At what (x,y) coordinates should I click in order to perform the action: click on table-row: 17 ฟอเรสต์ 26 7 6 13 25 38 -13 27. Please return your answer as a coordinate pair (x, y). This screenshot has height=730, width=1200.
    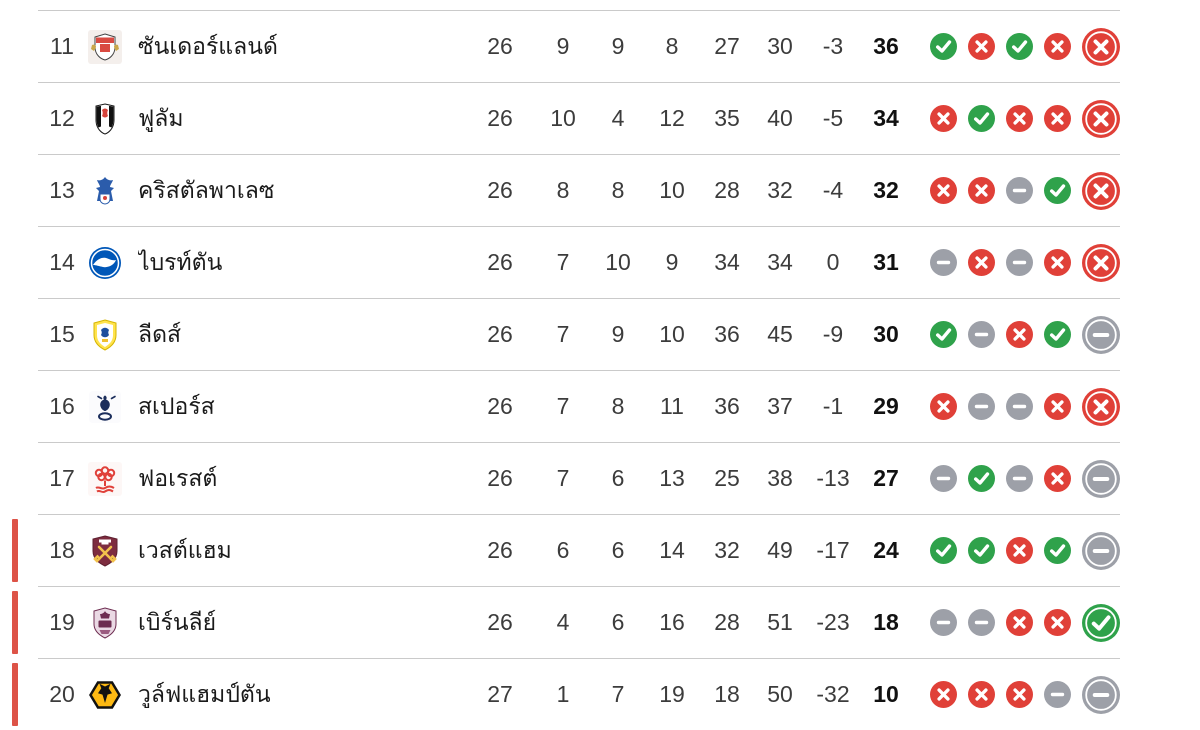
    Looking at the image, I should click on (579, 478).